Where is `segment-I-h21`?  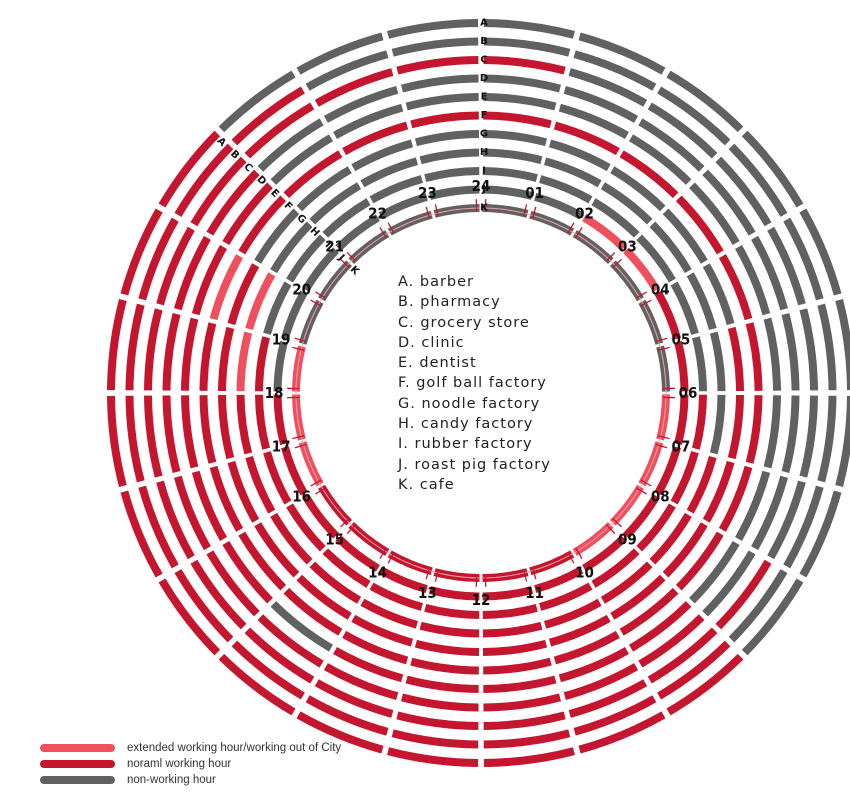
segment-I-h21 is located at coordinates (346, 218).